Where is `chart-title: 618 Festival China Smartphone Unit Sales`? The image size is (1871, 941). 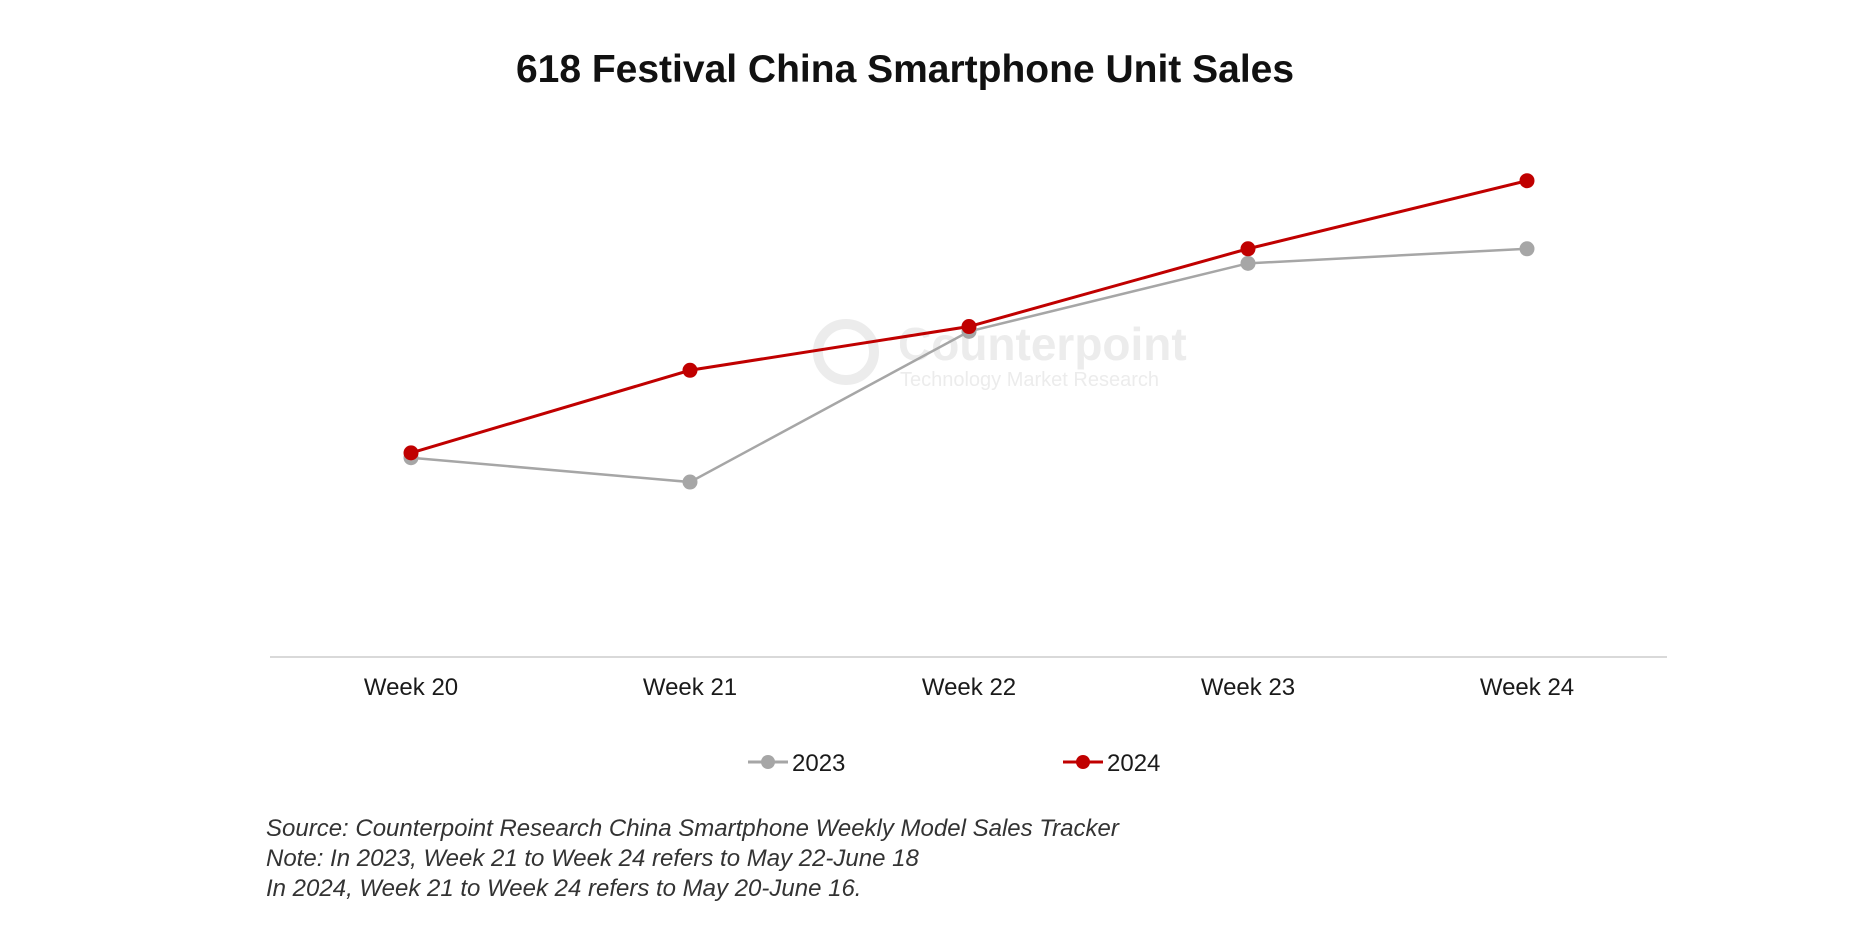 chart-title: 618 Festival China Smartphone Unit Sales is located at coordinates (905, 69).